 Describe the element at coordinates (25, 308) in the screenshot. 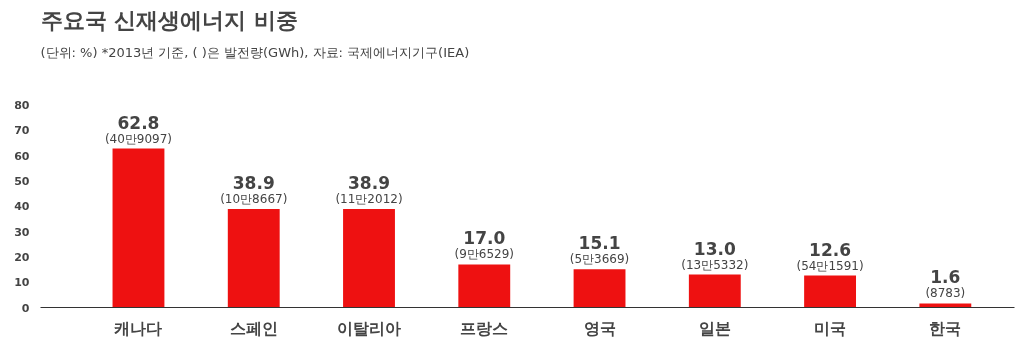

I see `y-tick-label: 0` at that location.